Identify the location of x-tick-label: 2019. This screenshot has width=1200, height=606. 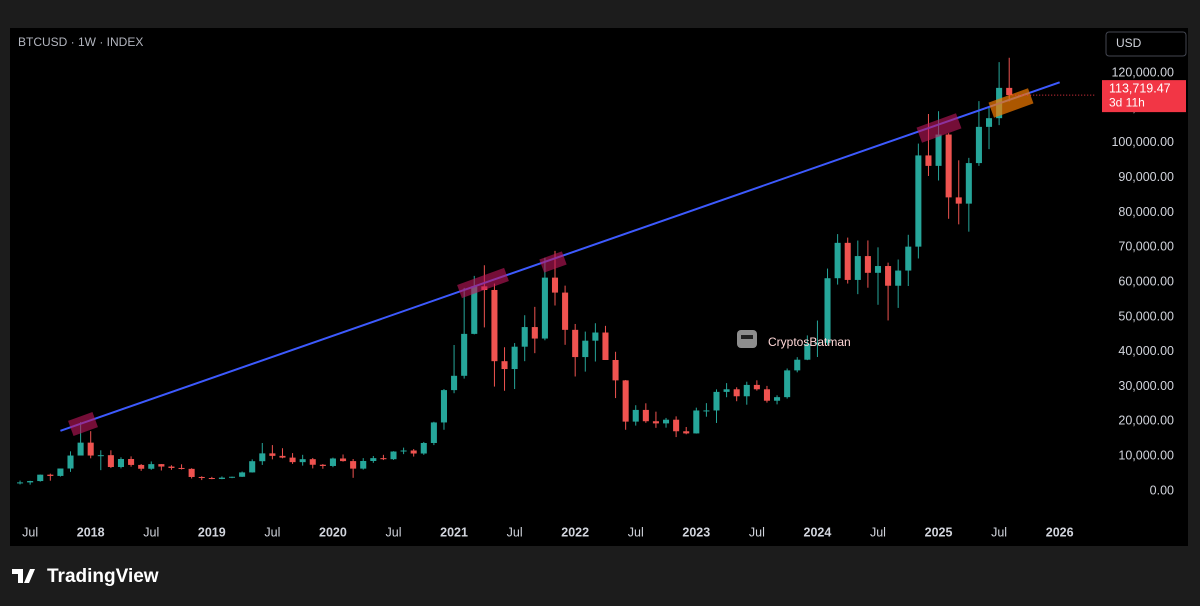
(212, 532).